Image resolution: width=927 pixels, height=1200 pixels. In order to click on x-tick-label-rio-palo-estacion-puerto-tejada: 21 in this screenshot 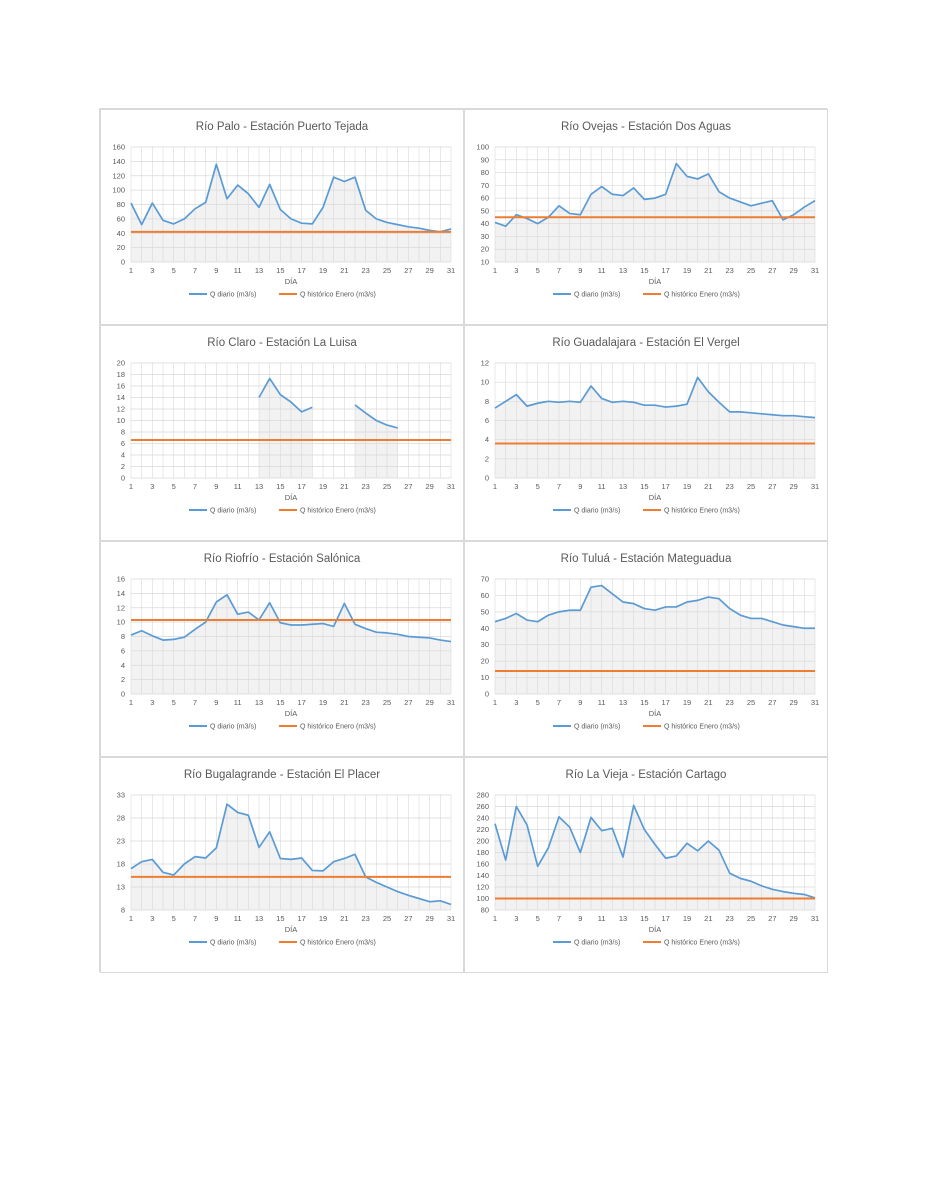, I will do `click(344, 270)`.